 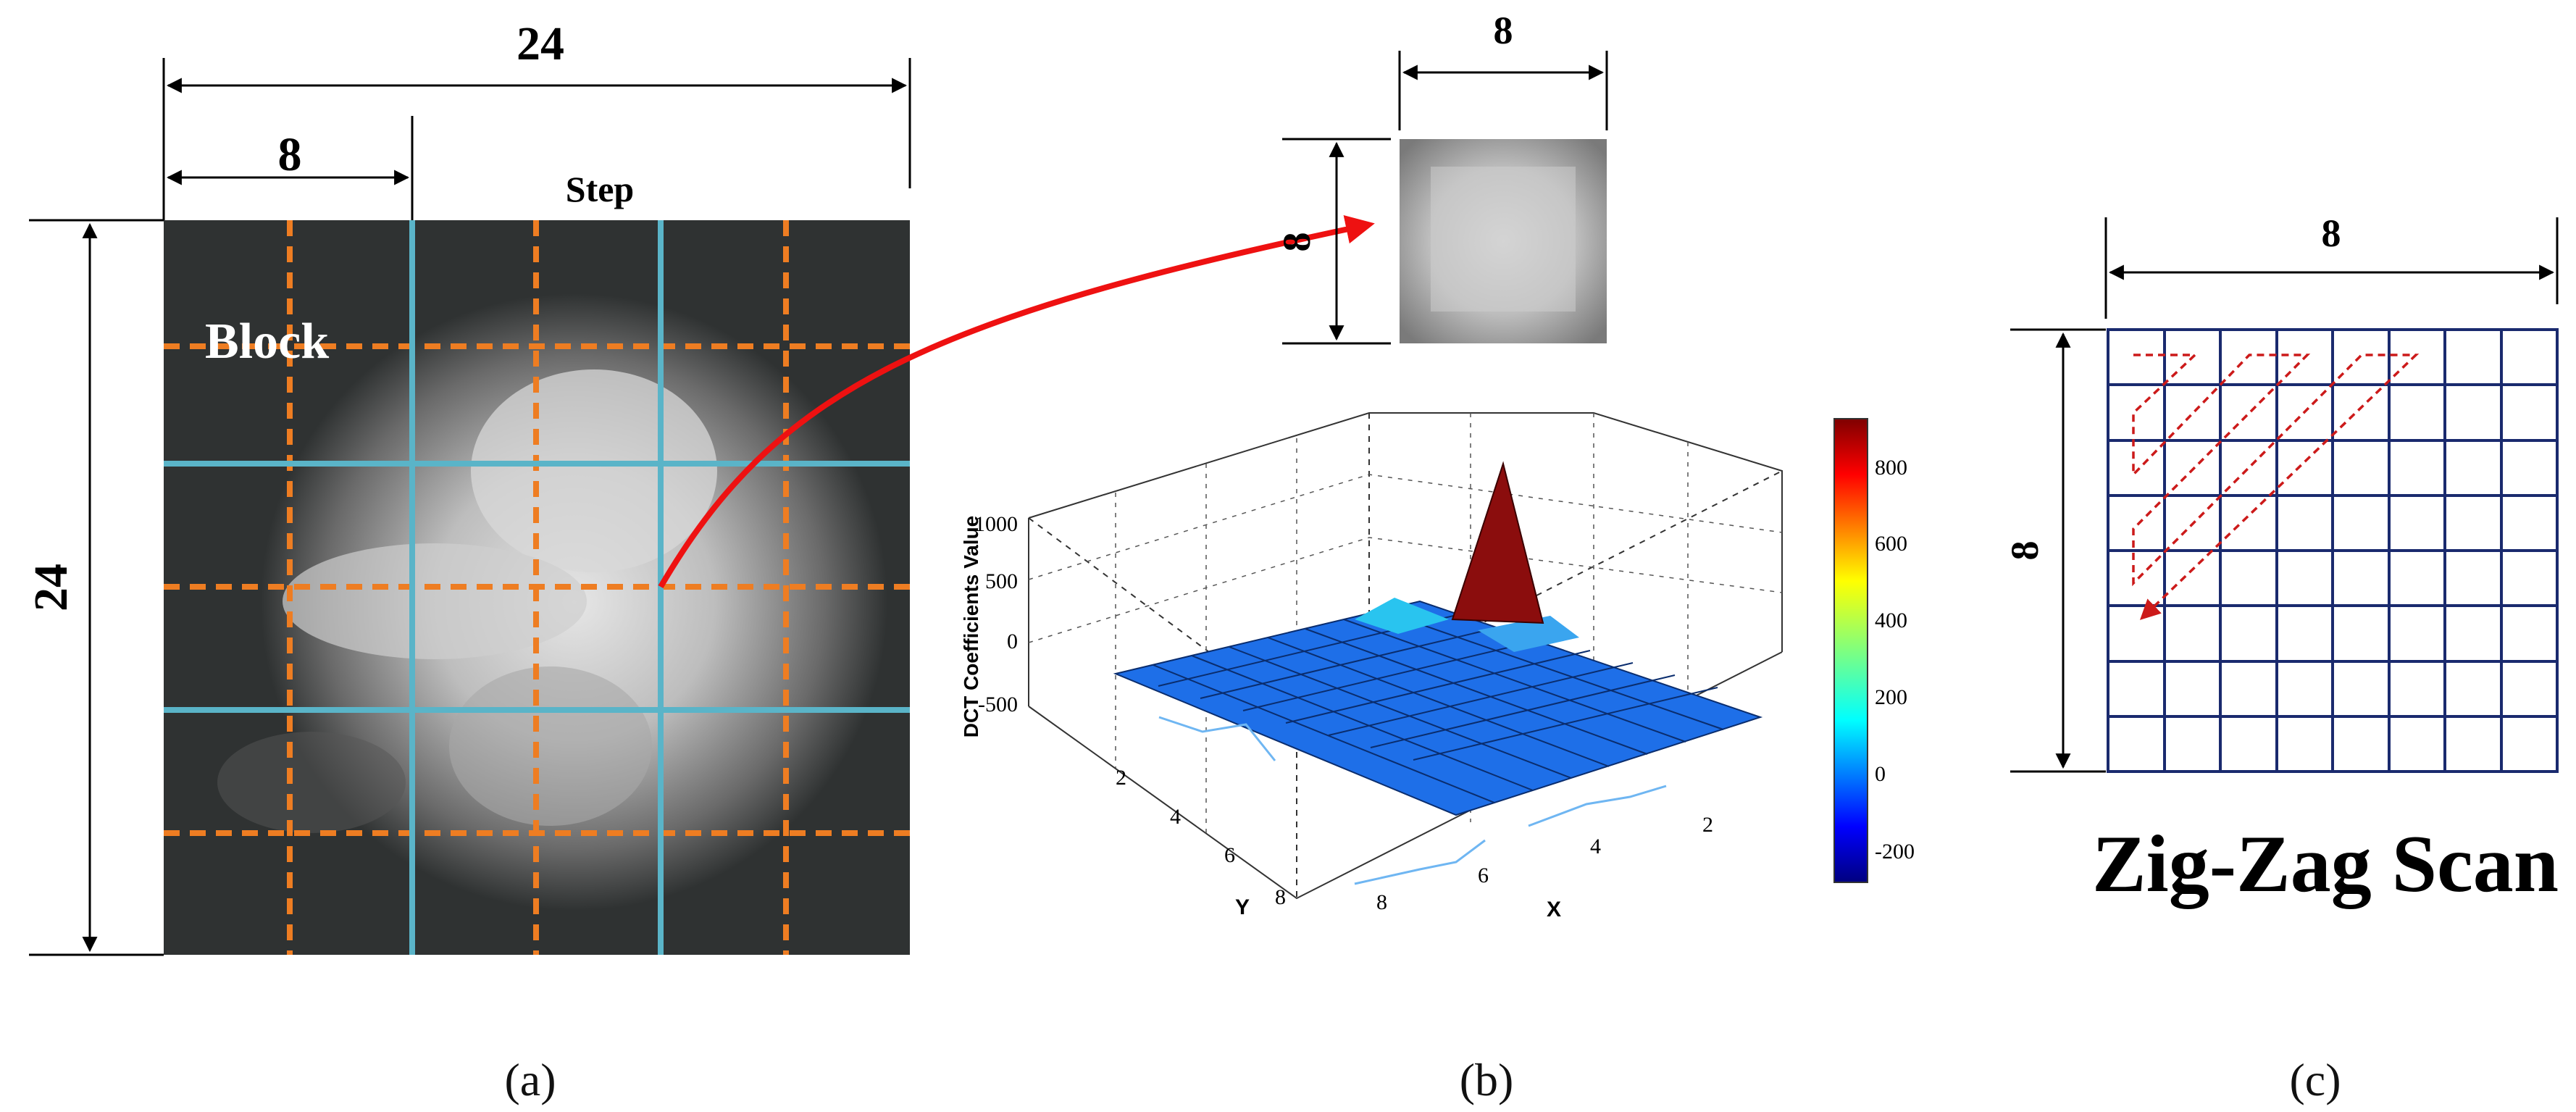 I want to click on zigzag-title: Zig-Zag Scan, so click(x=2325, y=864).